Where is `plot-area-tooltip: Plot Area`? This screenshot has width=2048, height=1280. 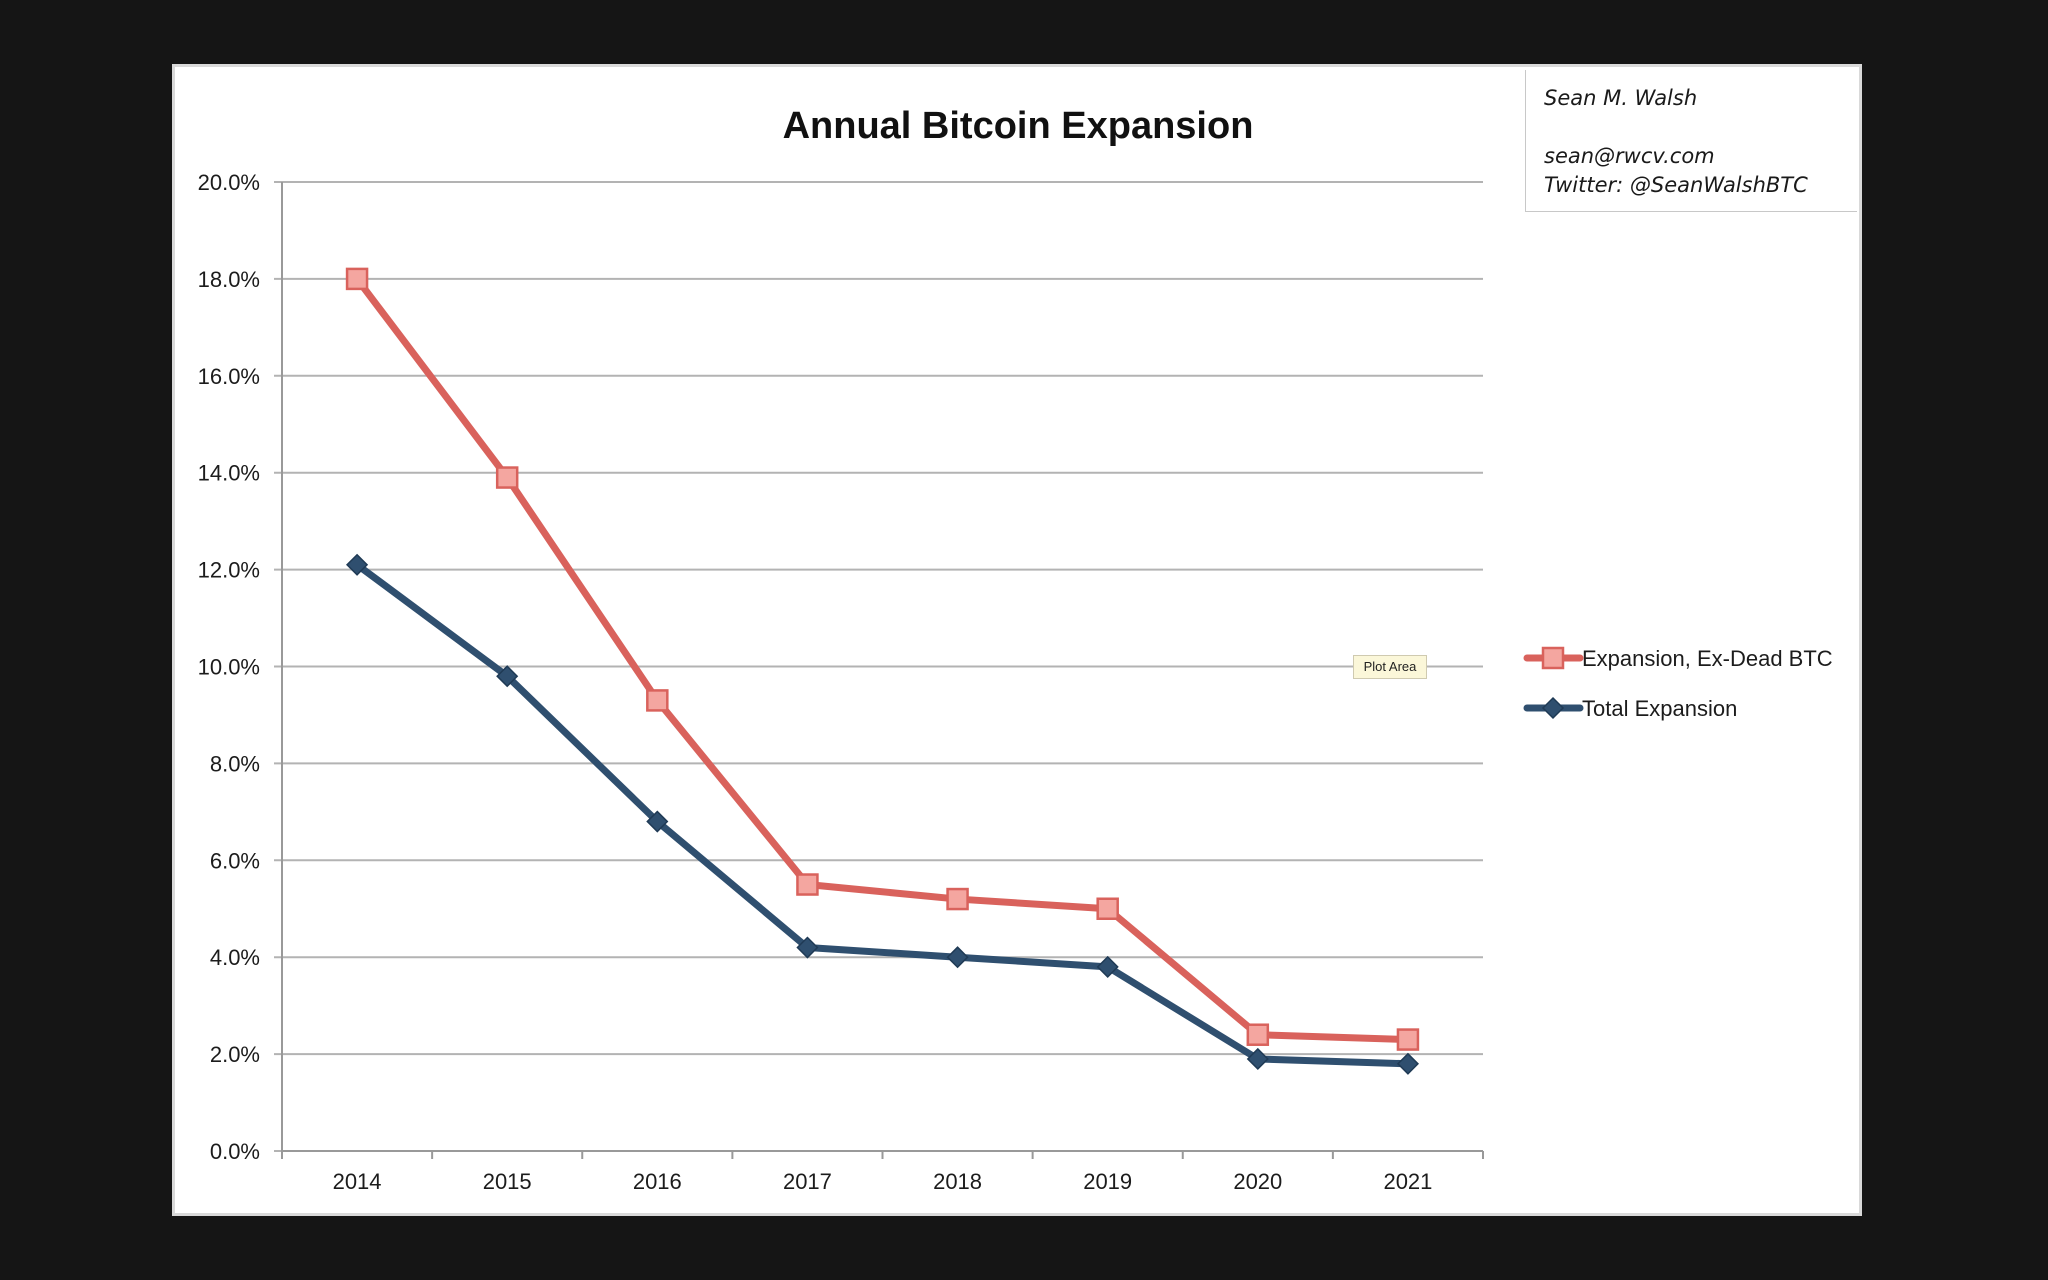 plot-area-tooltip: Plot Area is located at coordinates (1390, 667).